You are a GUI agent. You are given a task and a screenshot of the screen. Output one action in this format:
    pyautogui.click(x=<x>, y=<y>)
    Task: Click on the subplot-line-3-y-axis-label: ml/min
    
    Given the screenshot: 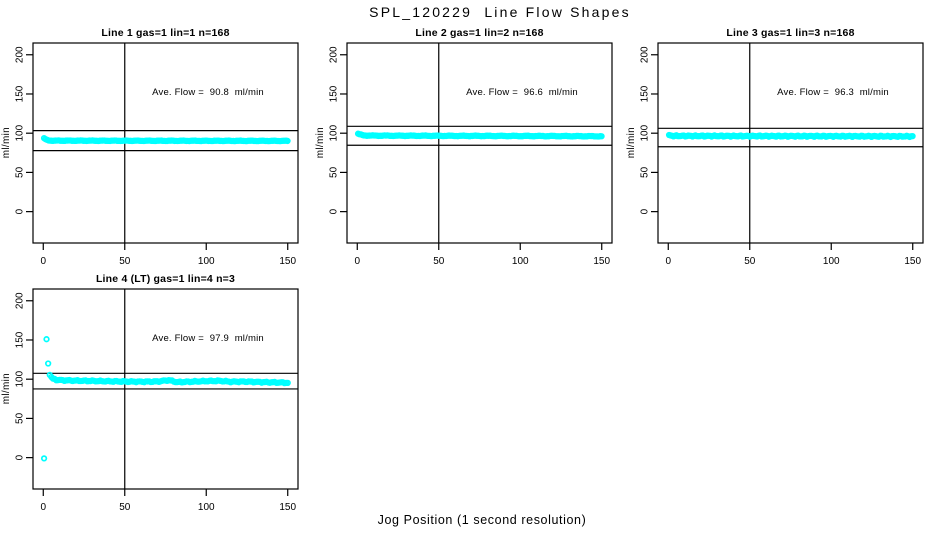 What is the action you would take?
    pyautogui.click(x=631, y=143)
    